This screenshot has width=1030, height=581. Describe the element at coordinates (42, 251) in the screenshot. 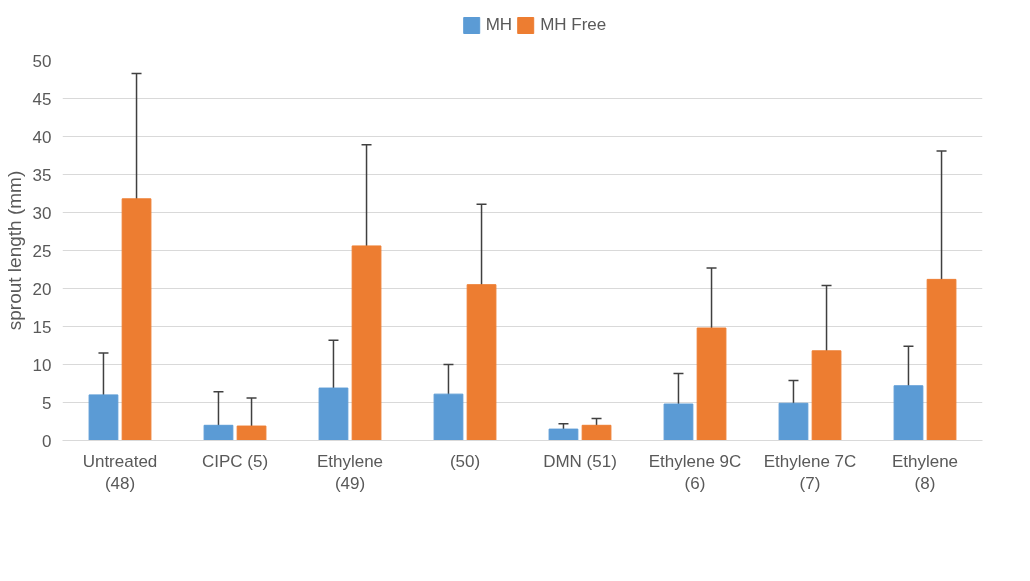

I see `y-tick-label: 25` at that location.